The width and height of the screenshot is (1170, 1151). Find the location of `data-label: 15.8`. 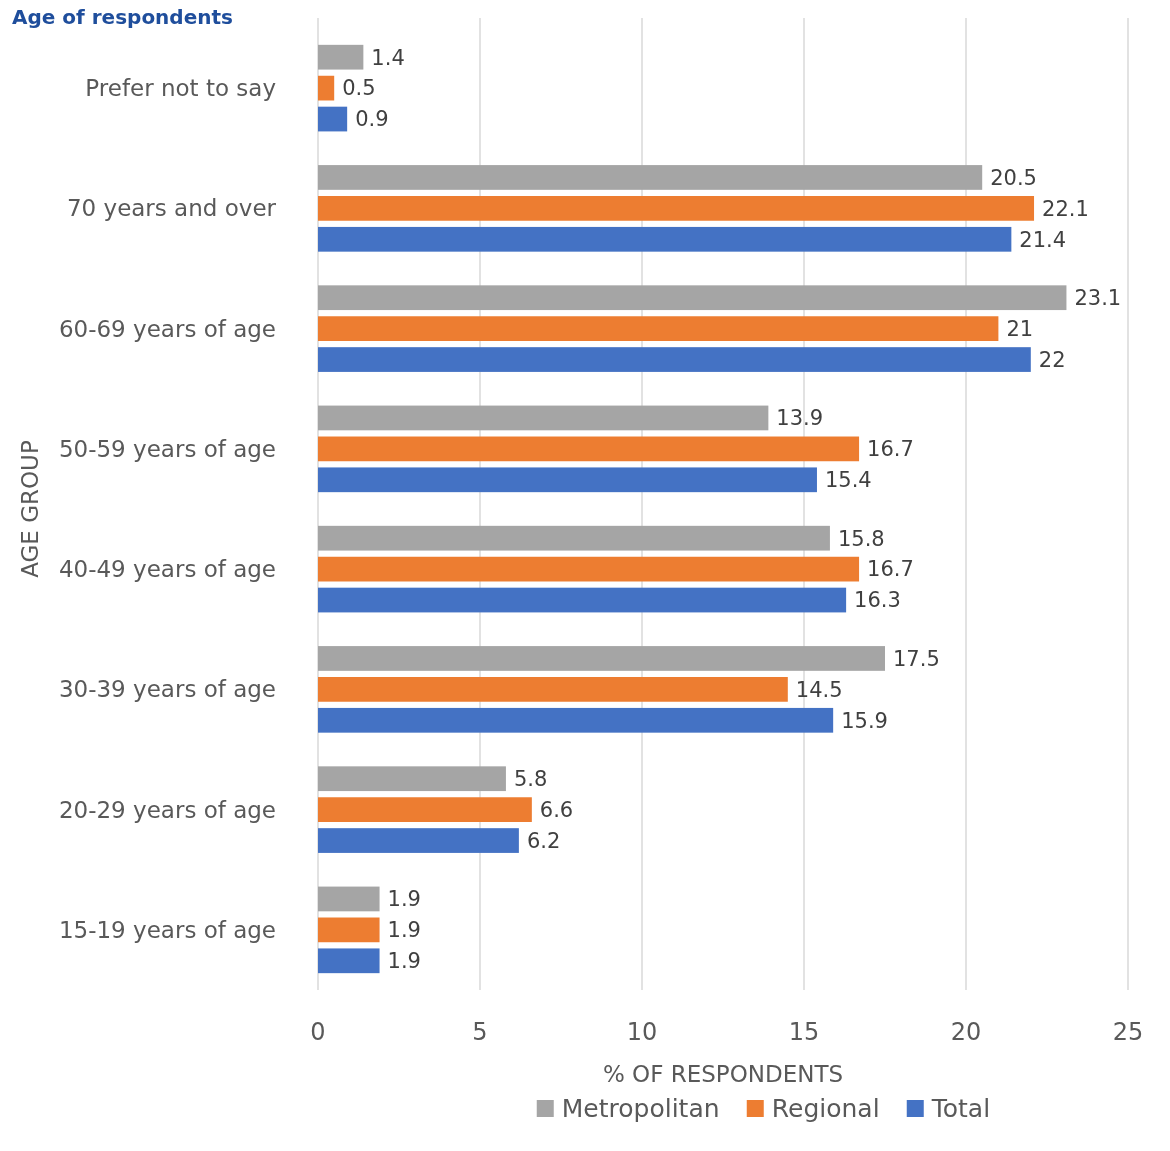

data-label: 15.8 is located at coordinates (861, 538).